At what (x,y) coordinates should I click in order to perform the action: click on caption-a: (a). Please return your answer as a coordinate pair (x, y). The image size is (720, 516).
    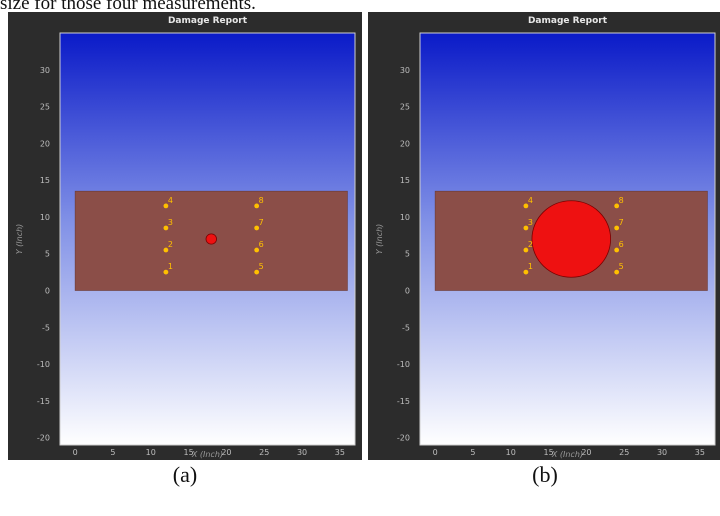
    Looking at the image, I should click on (185, 474).